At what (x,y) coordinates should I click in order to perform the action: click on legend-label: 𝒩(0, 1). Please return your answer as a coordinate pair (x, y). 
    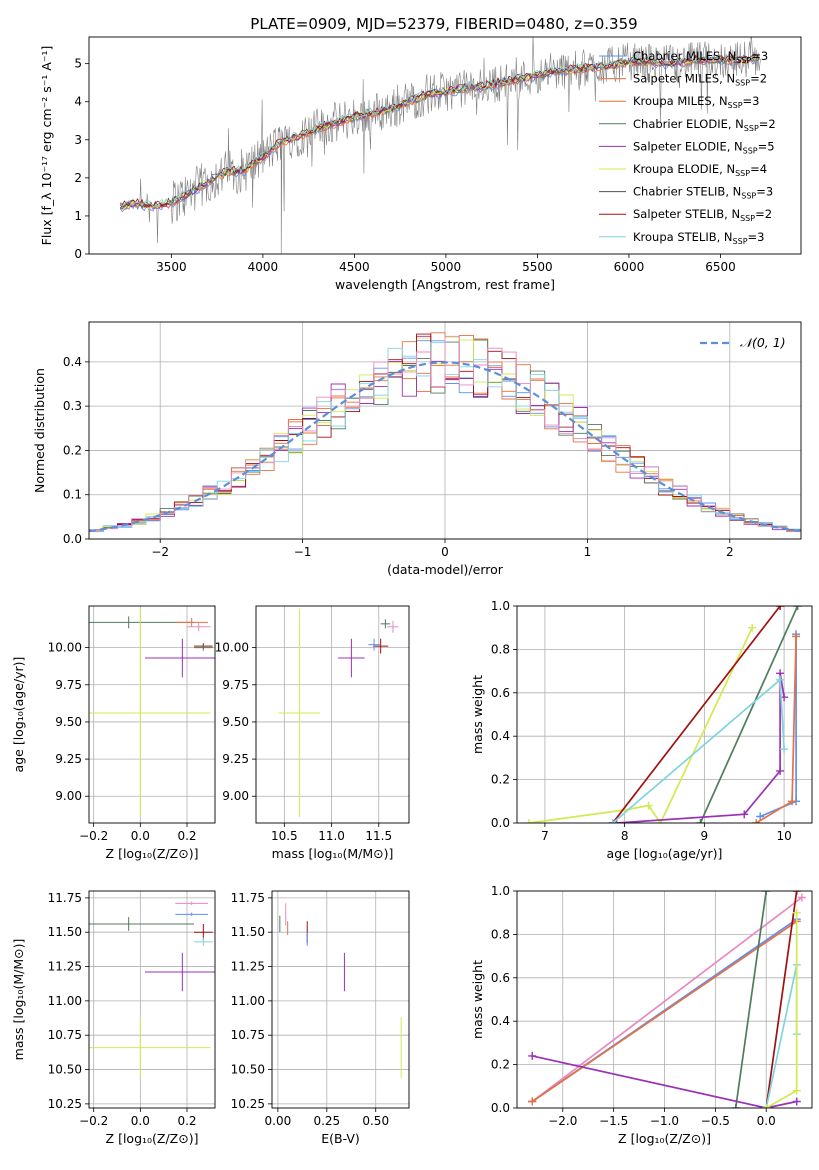
    Looking at the image, I should click on (763, 342).